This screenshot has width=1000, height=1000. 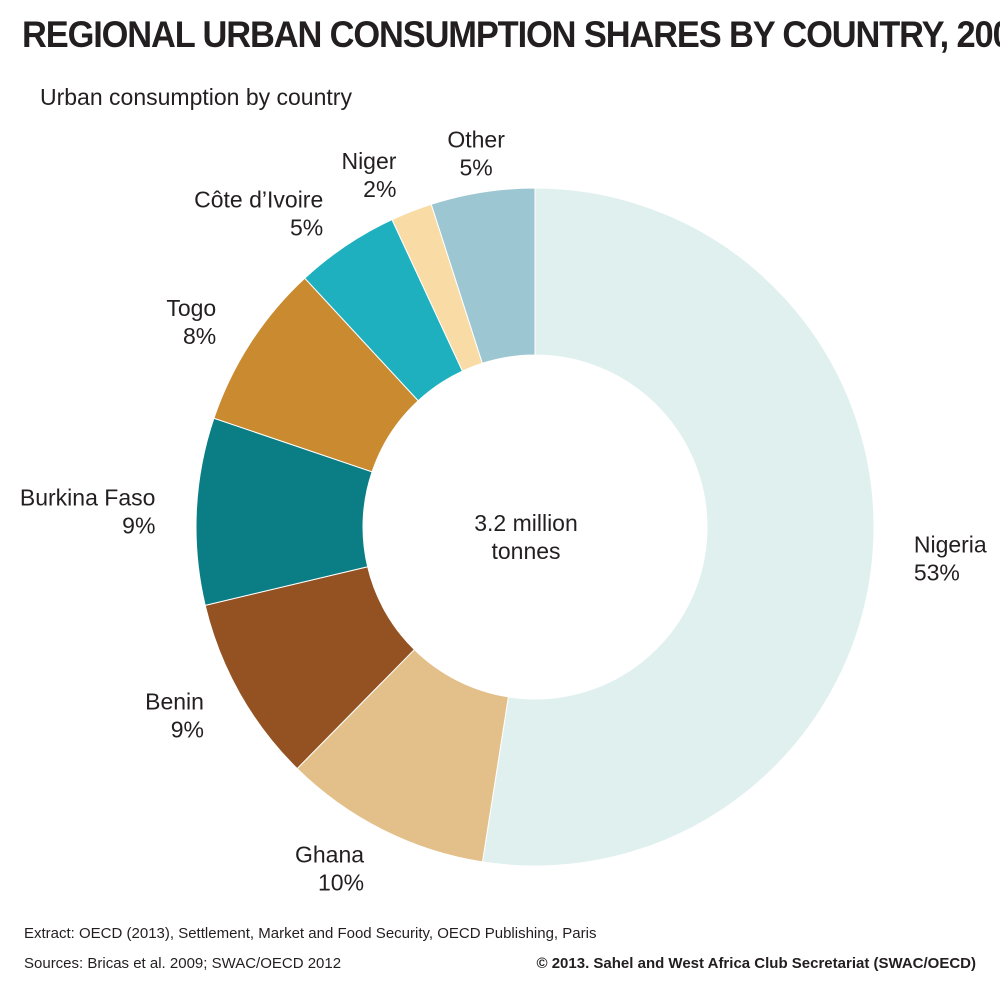 I want to click on label-name-togo: Togo, so click(x=191, y=308).